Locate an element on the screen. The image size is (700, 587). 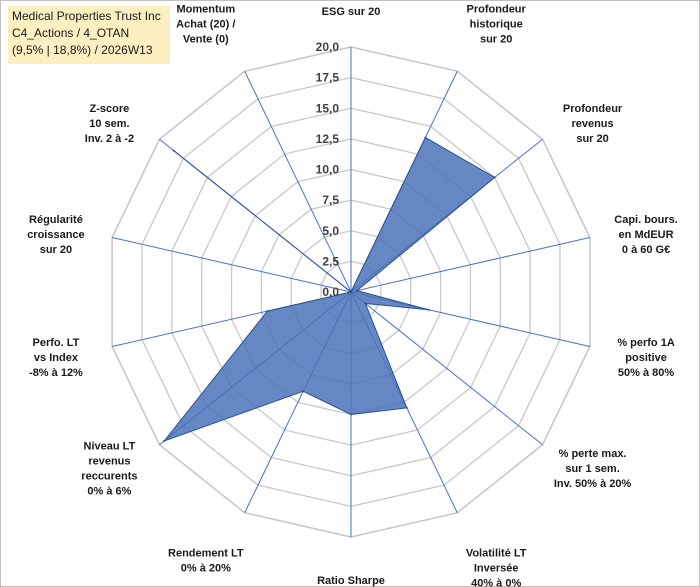
axis-label-line: -8% à 12% is located at coordinates (56, 373).